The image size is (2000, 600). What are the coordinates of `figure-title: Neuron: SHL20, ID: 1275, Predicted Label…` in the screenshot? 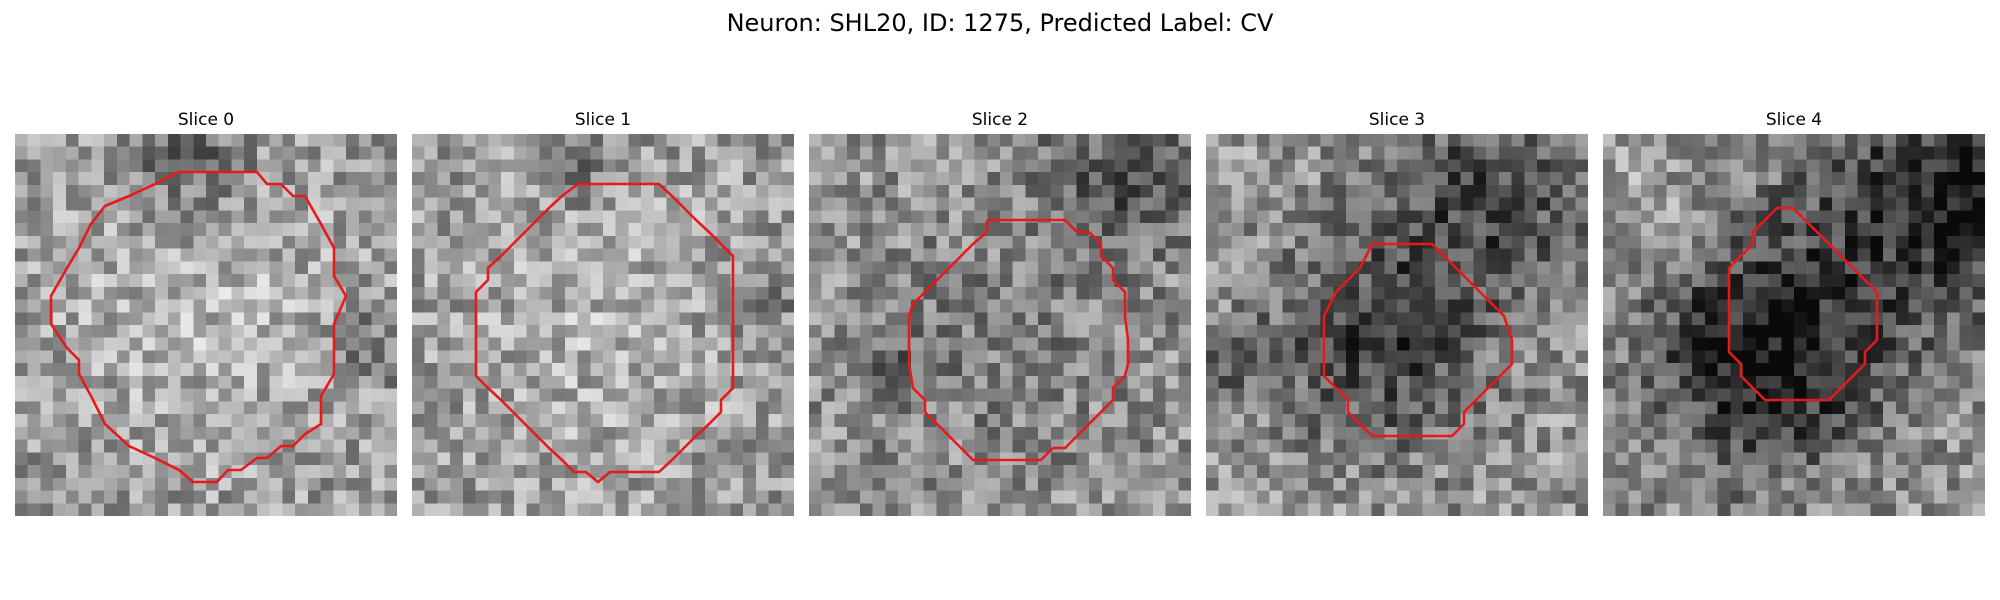 It's located at (1000, 23).